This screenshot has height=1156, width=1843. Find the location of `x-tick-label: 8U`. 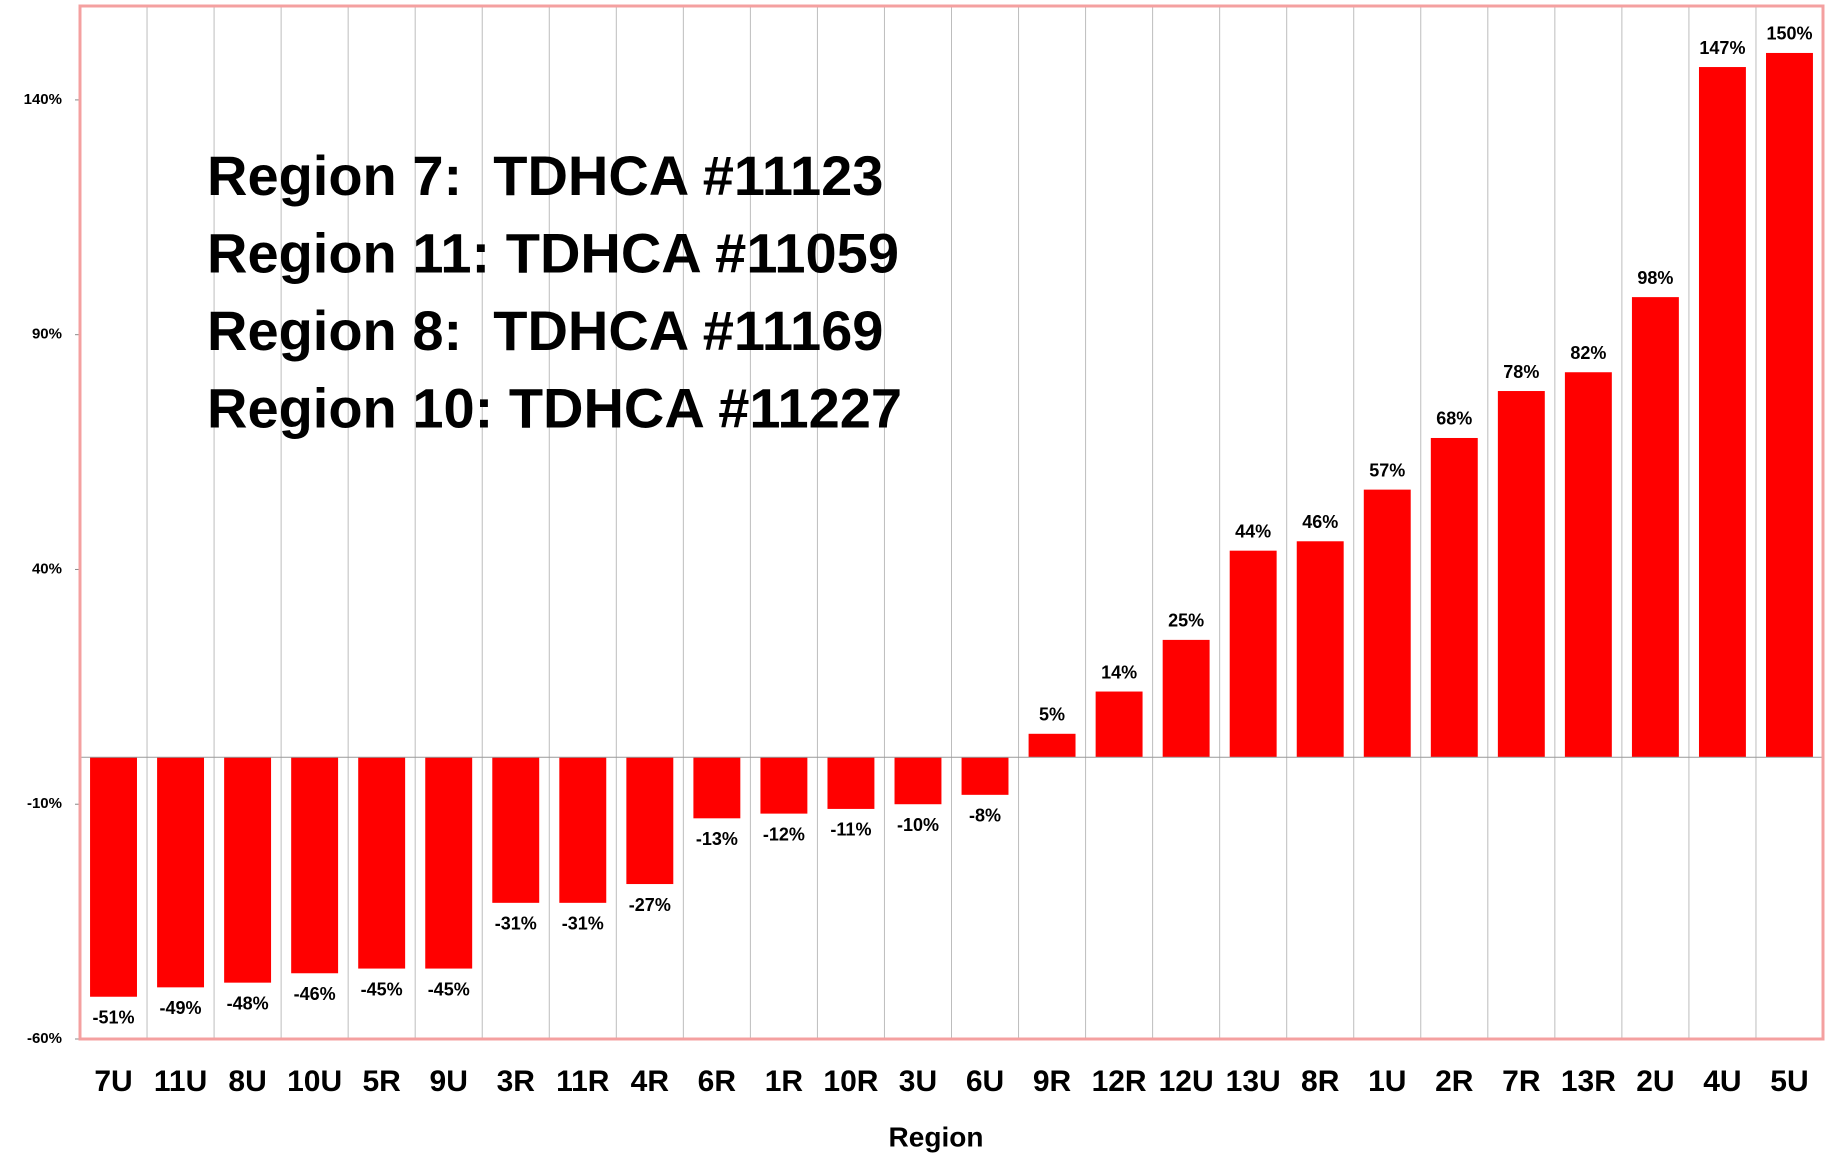

x-tick-label: 8U is located at coordinates (247, 1081).